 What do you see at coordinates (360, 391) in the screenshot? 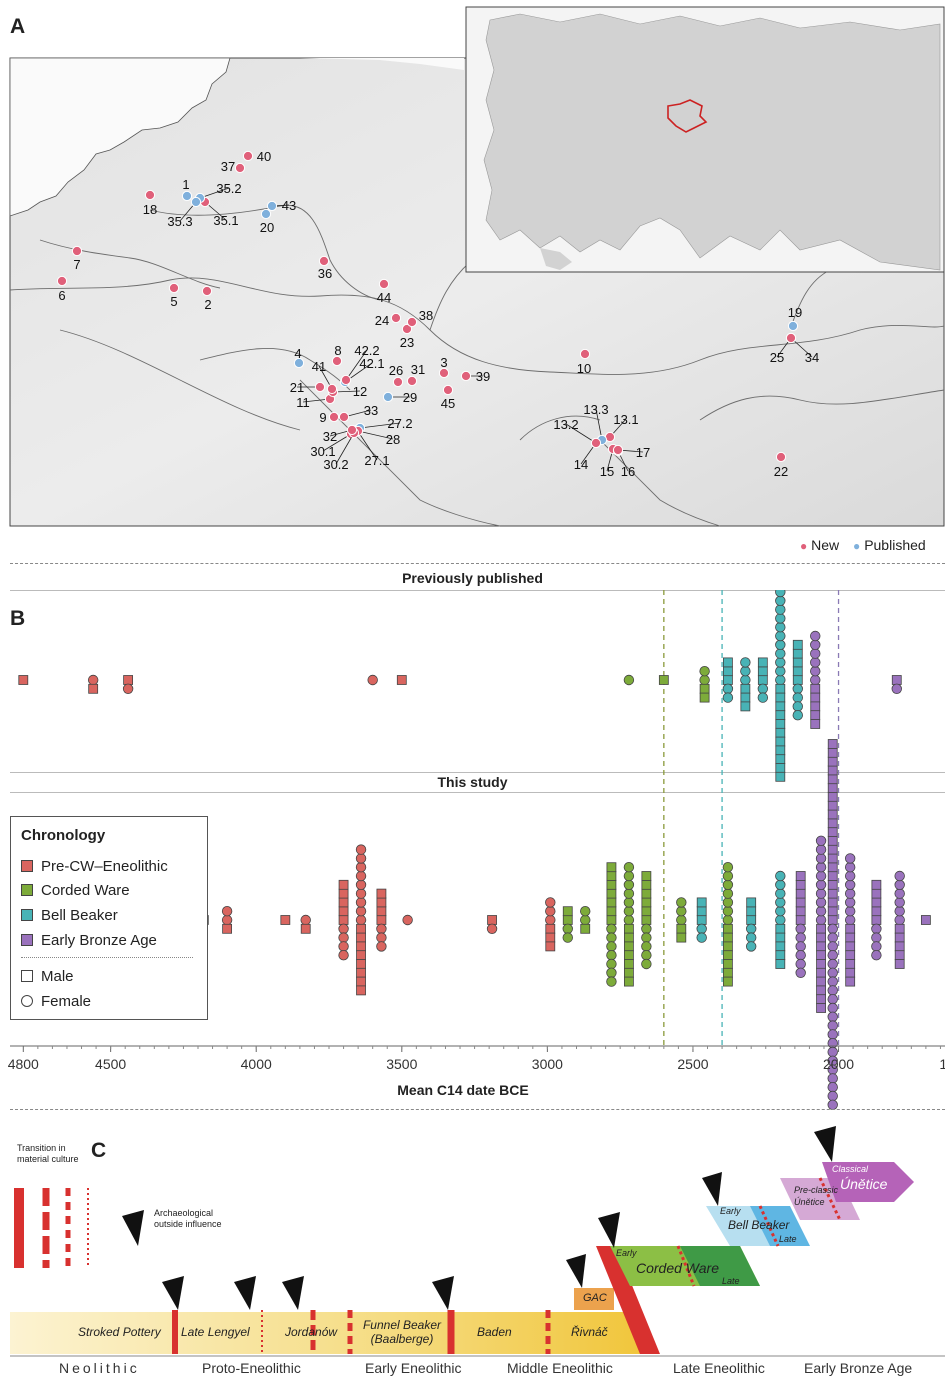
I see `site-label: 12` at bounding box center [360, 391].